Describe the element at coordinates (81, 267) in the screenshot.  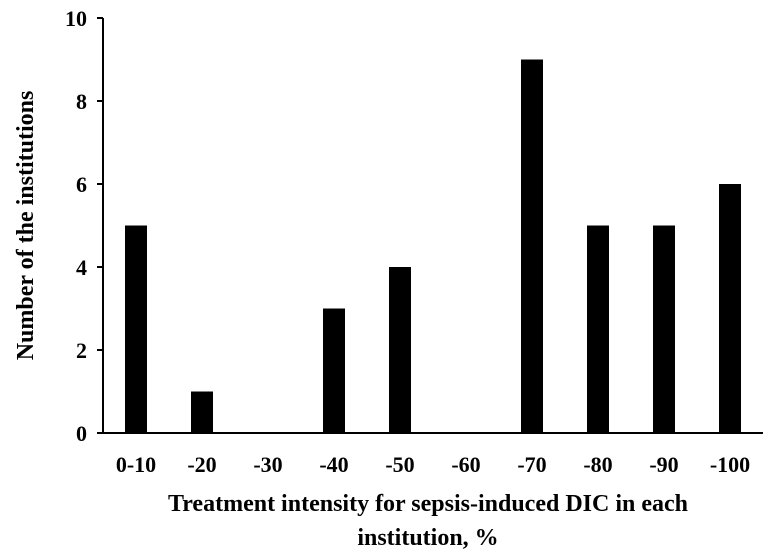
I see `y-tick-label: 4` at that location.